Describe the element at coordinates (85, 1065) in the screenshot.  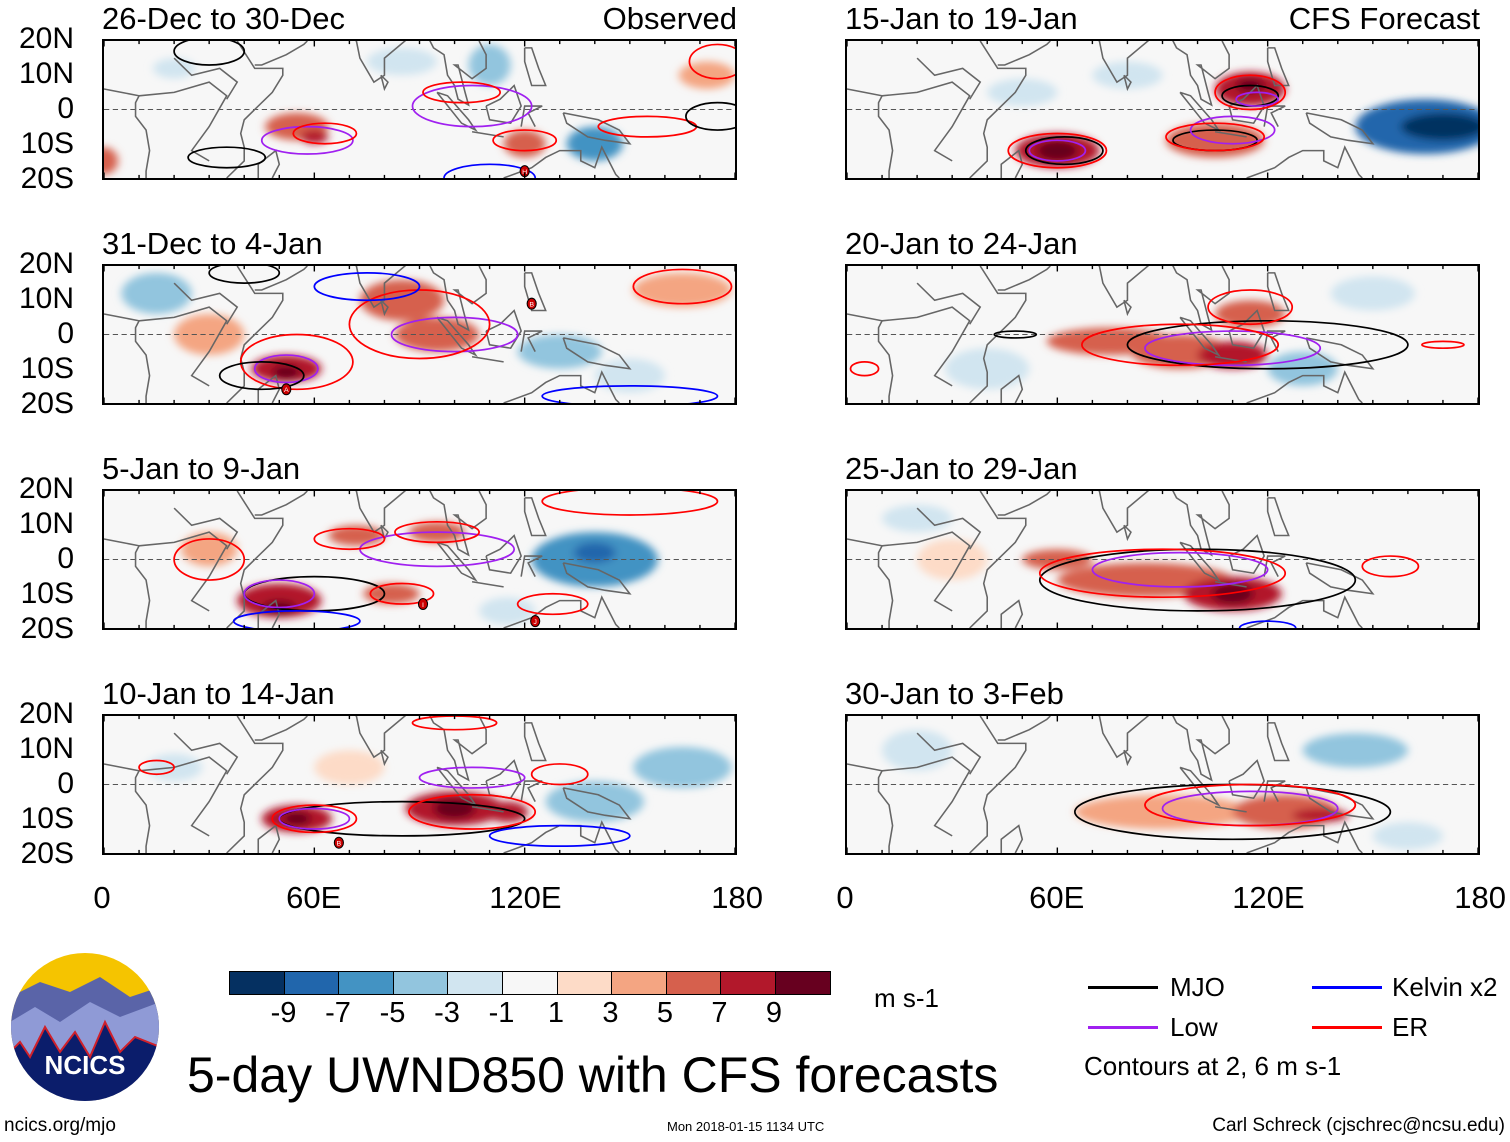
I see `svg-text: NCICS` at that location.